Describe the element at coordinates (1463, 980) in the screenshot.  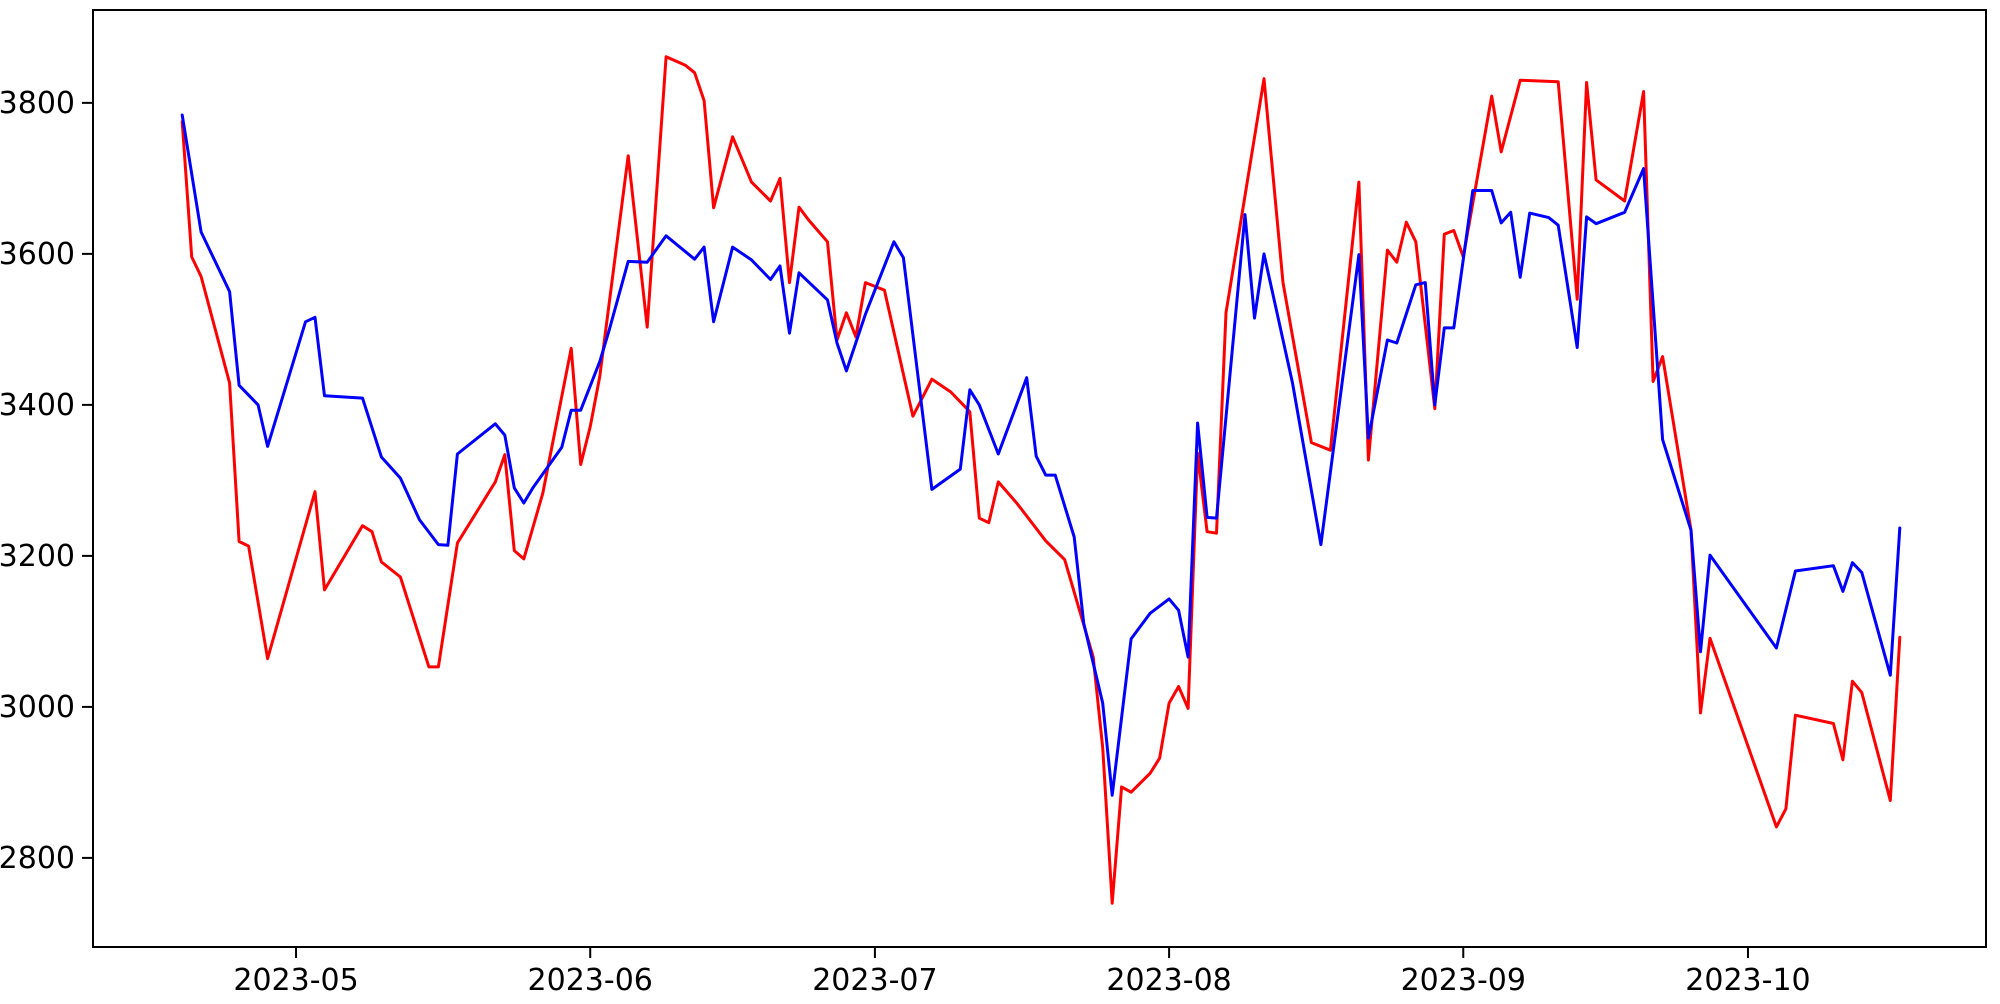
I see `x-tick-label: 2023-09` at that location.